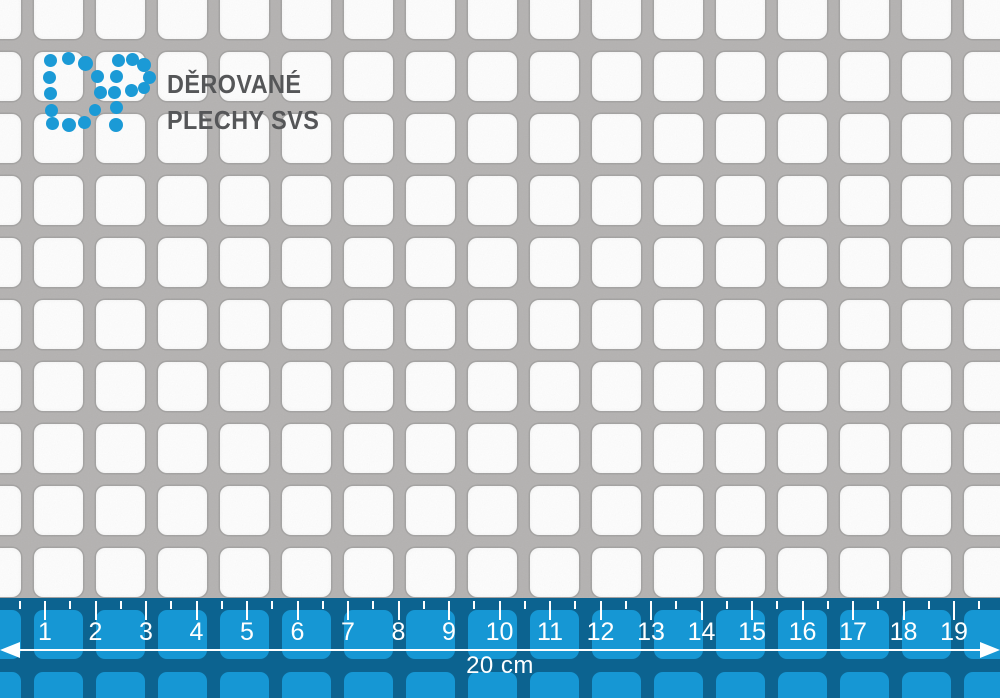 The image size is (1000, 698). I want to click on ruler-number: 3, so click(146, 632).